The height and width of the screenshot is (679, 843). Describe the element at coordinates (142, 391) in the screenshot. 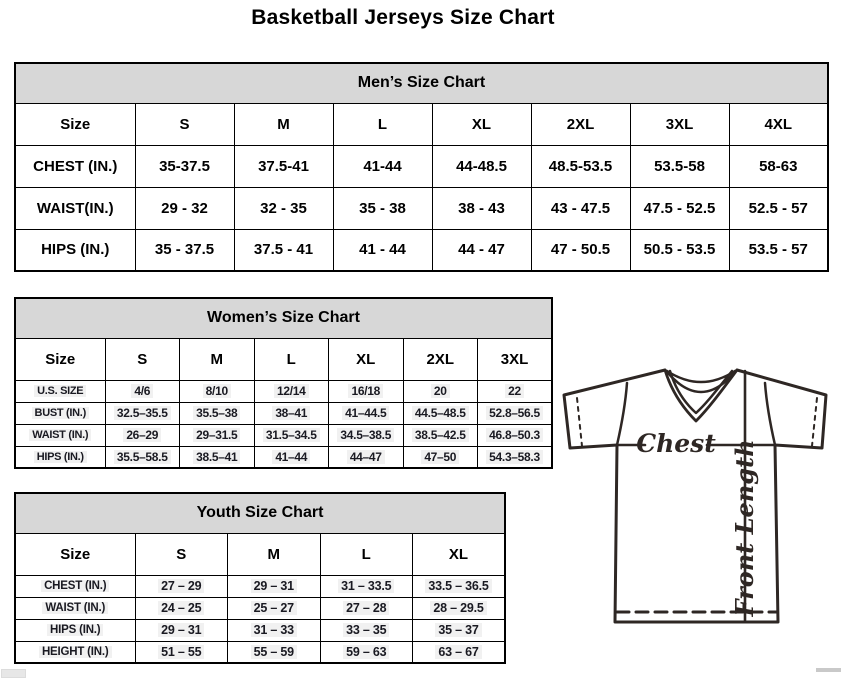

I see `cell-value-text: 4/6` at that location.